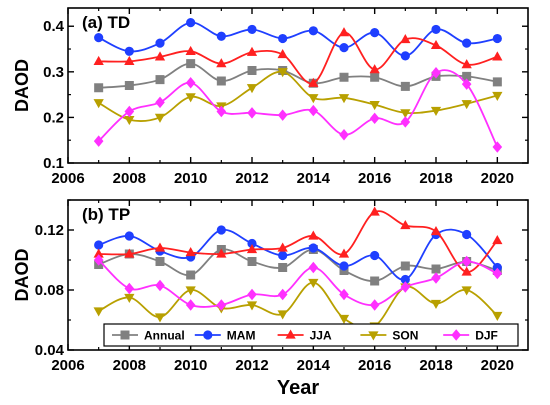 The width and height of the screenshot is (550, 405). What do you see at coordinates (221, 230) in the screenshot?
I see `data-point-mam-2011` at bounding box center [221, 230].